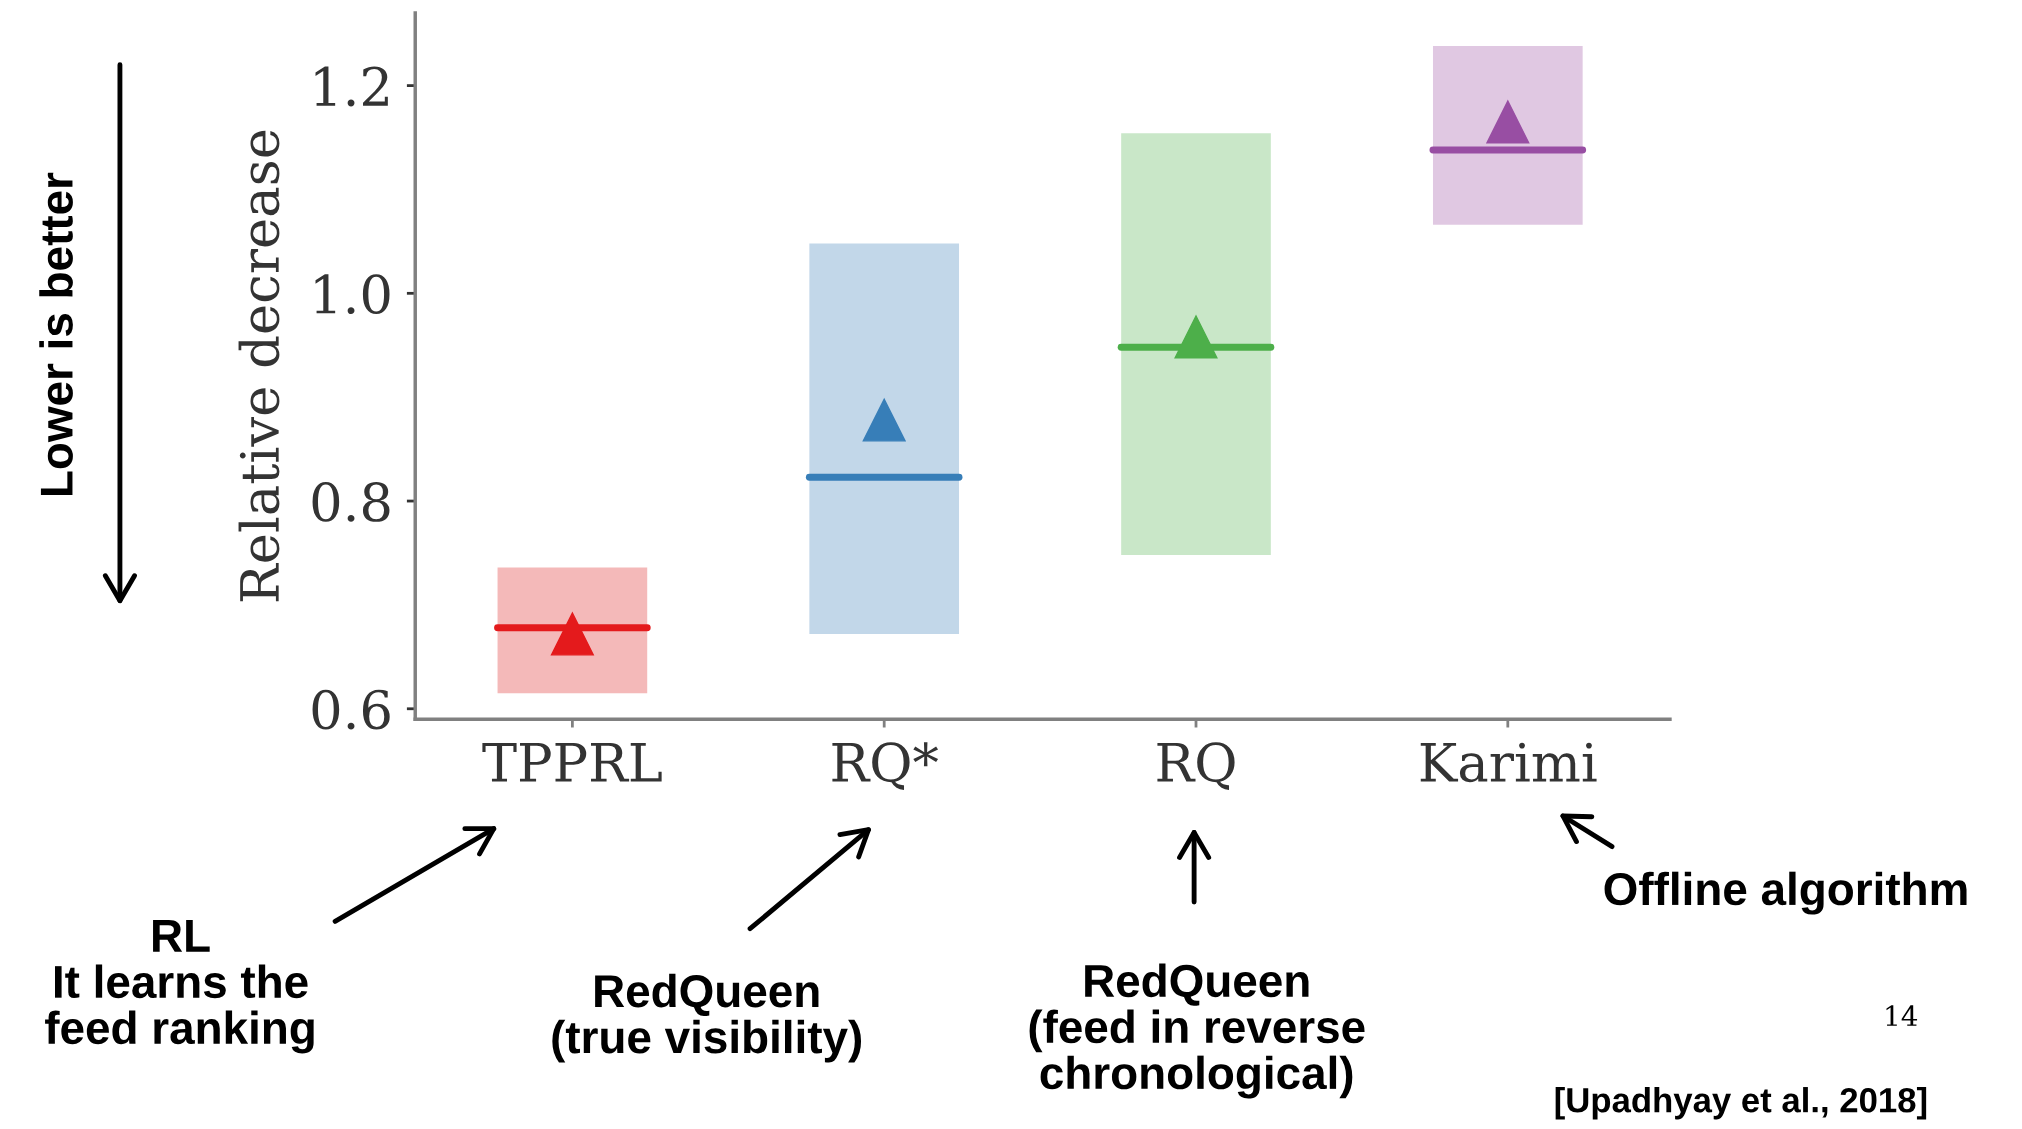 The height and width of the screenshot is (1129, 2022). Describe the element at coordinates (707, 1018) in the screenshot. I see `text: RedQueen (true visibility)` at that location.